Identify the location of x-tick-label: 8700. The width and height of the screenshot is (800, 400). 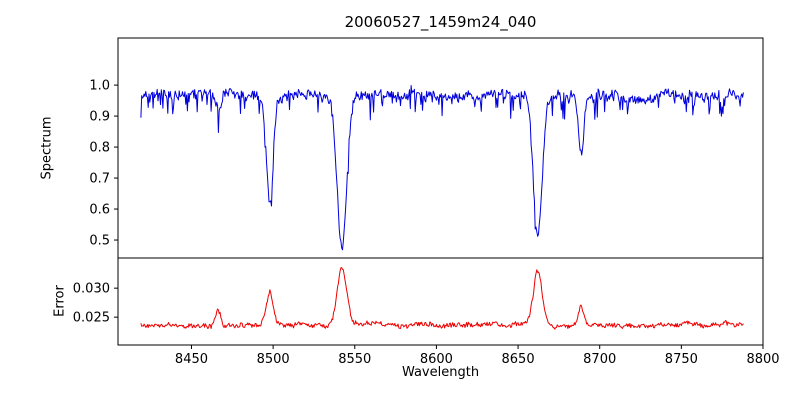
(599, 359).